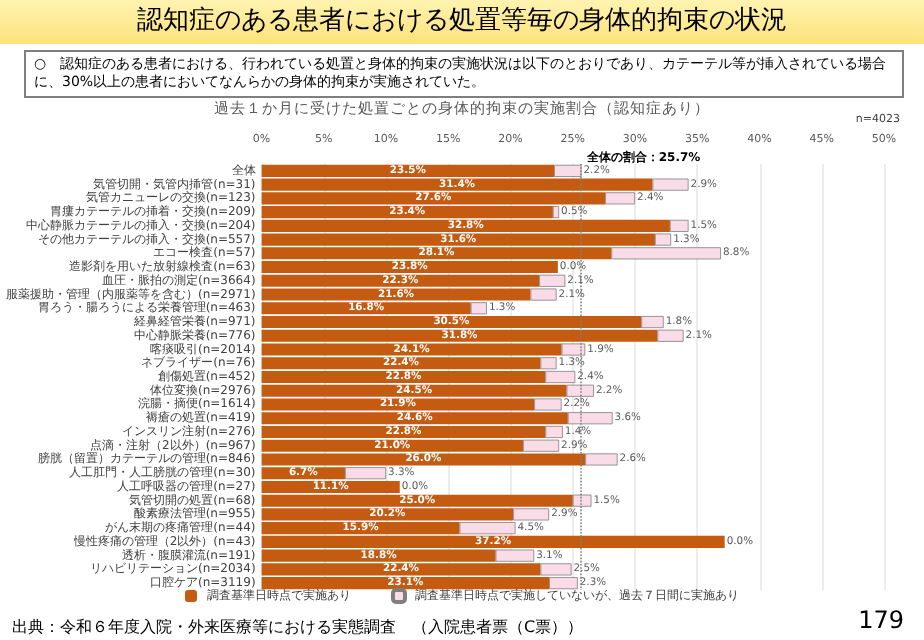 The height and width of the screenshot is (640, 924). What do you see at coordinates (298, 627) in the screenshot?
I see `source-note: 出典：令和６年度入院・外来医療等における実態調査 （入院患者票（C票））` at bounding box center [298, 627].